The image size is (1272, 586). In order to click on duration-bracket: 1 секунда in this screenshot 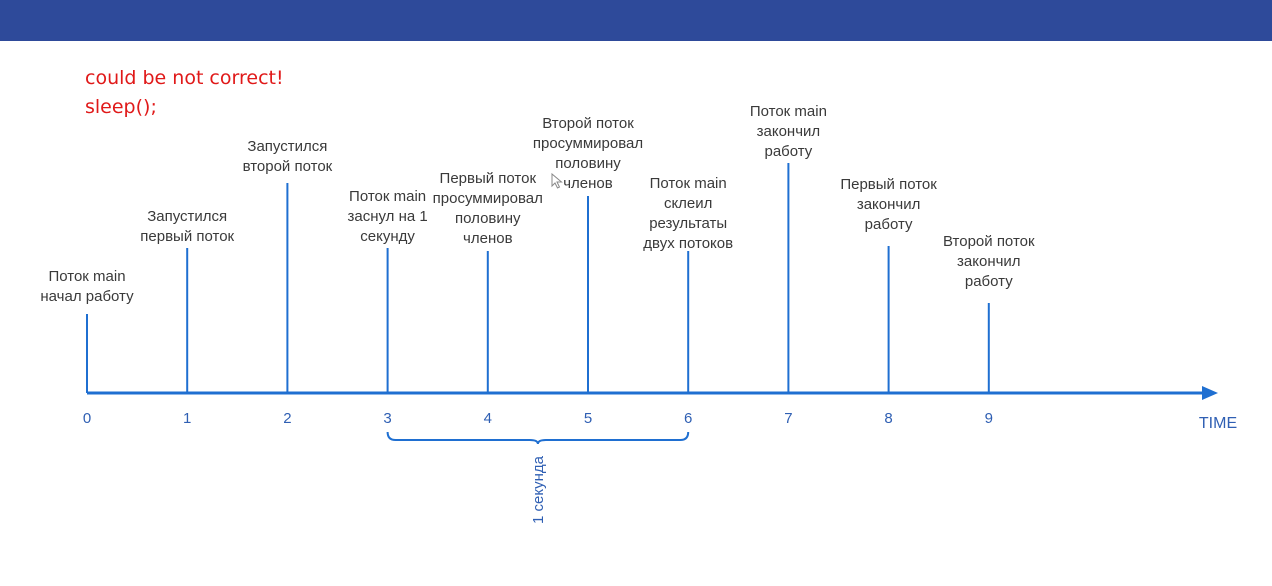, I will do `click(538, 477)`.